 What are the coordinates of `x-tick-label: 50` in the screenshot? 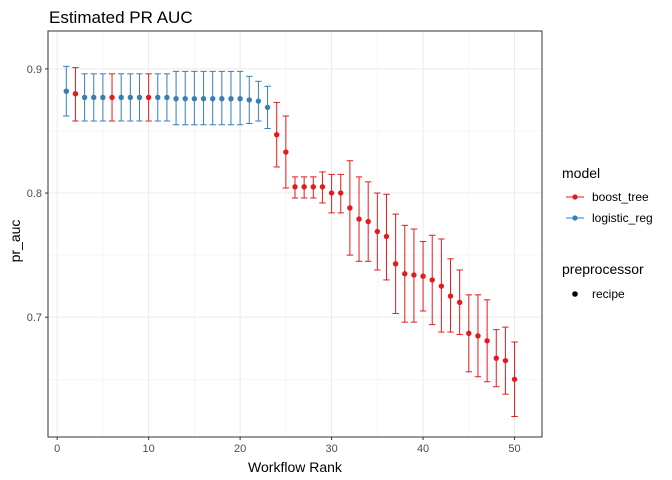 It's located at (514, 449).